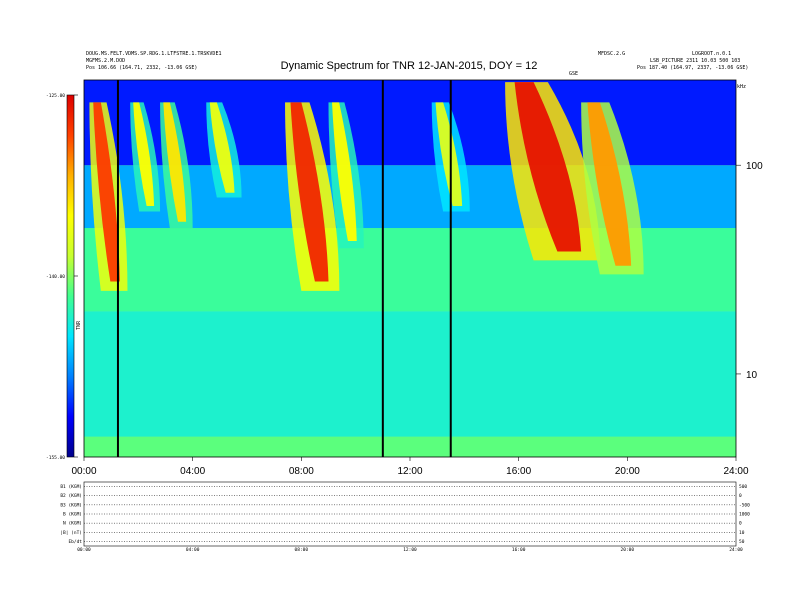 The height and width of the screenshot is (612, 792). Describe the element at coordinates (105, 61) in the screenshot. I see `header-left-line-2: MGFMS.2.M.DOD` at that location.